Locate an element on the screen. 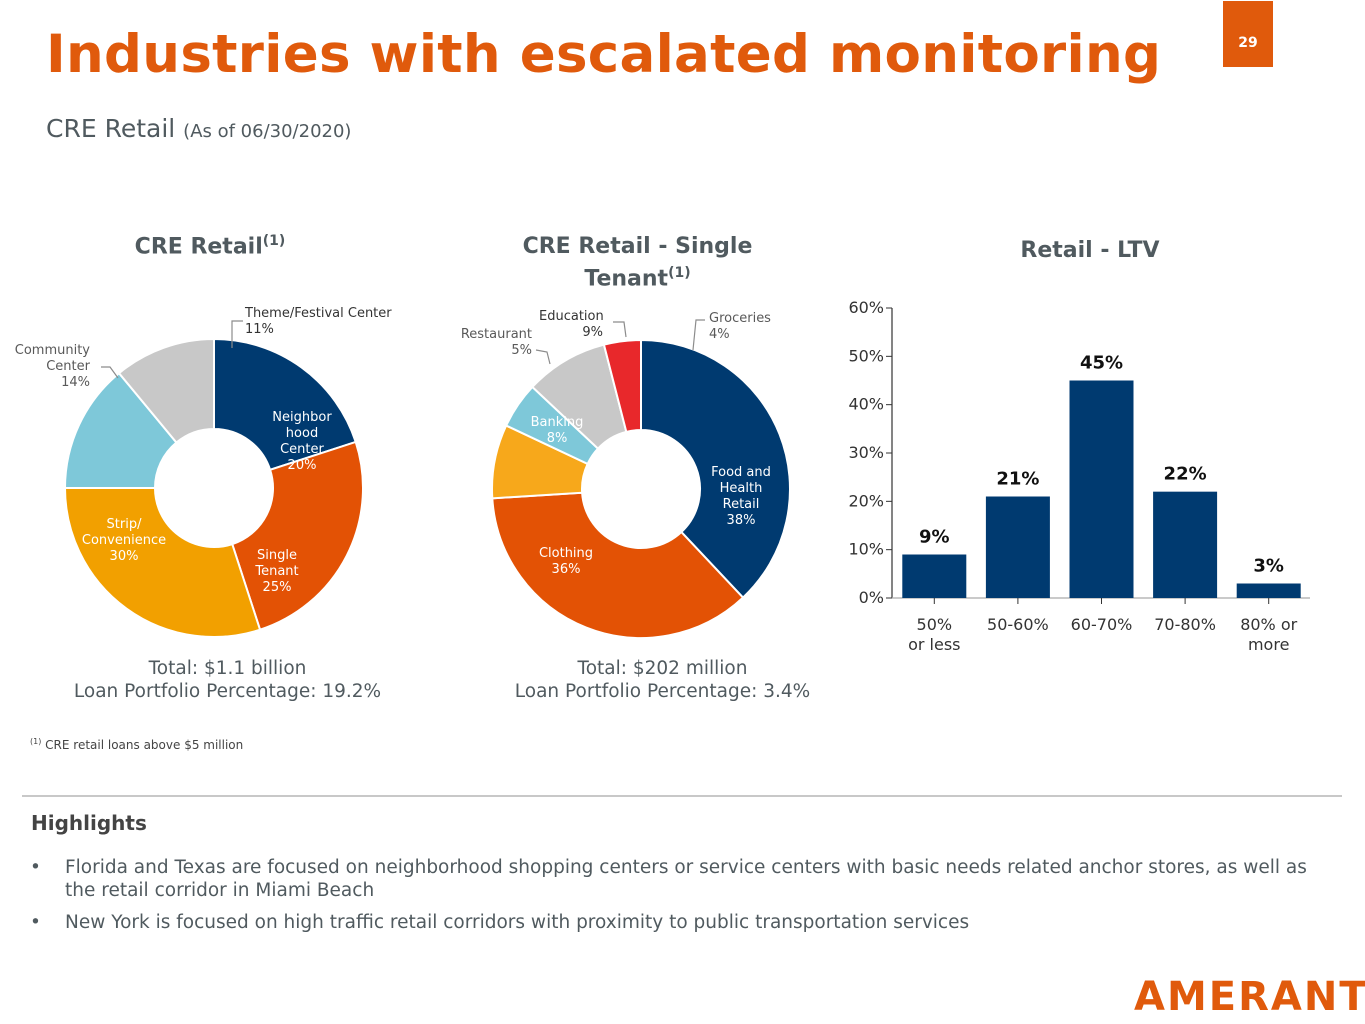 The height and width of the screenshot is (1024, 1365). d1-label-theme-name: Theme/Festival Center is located at coordinates (318, 313).